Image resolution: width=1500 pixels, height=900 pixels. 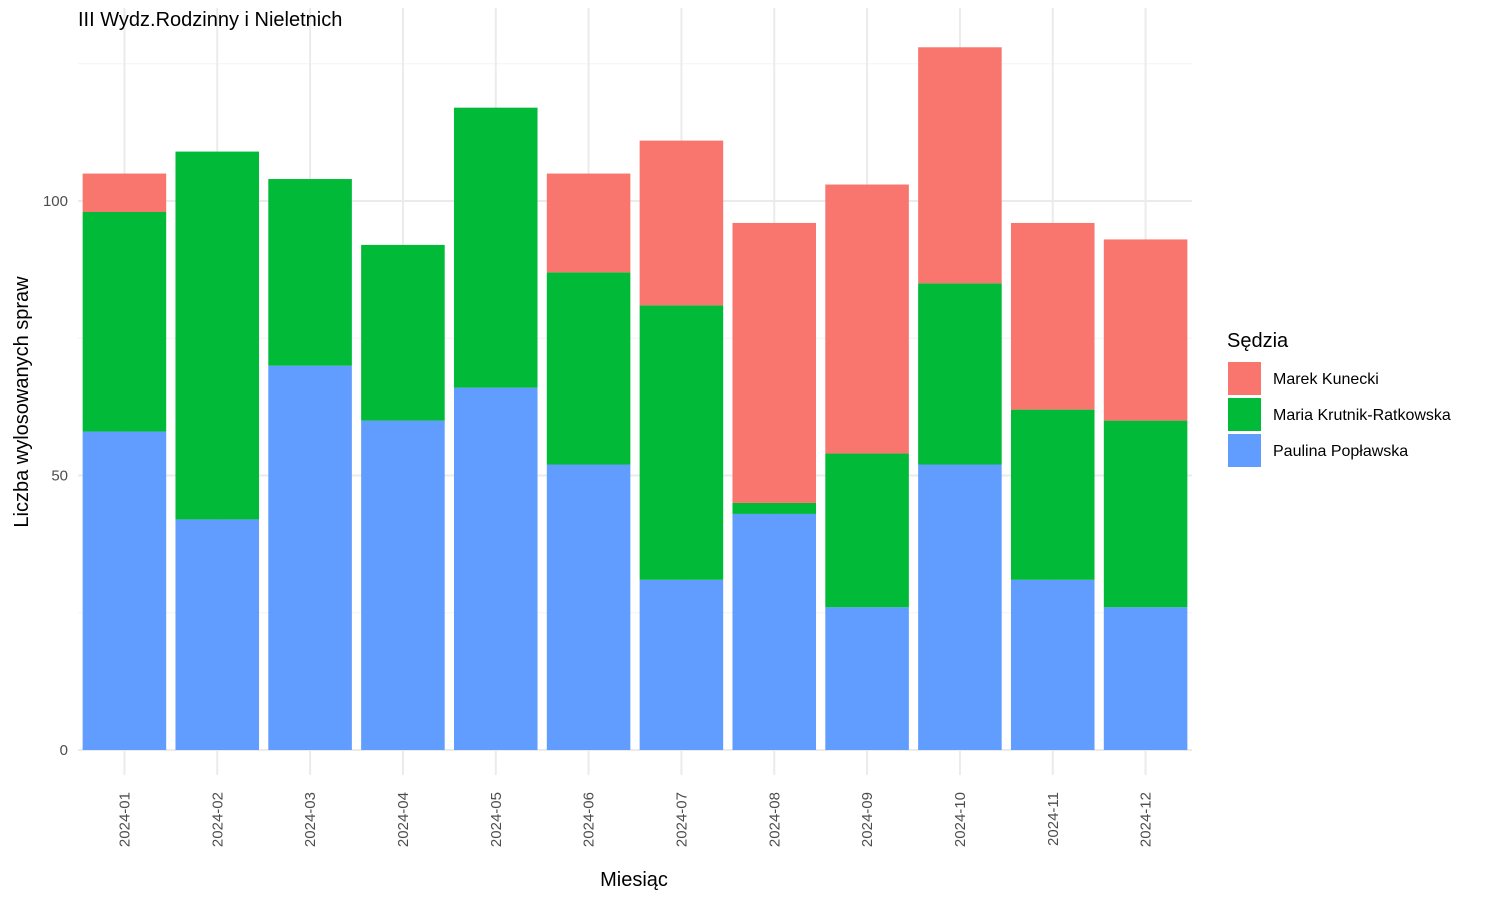 What do you see at coordinates (496, 819) in the screenshot?
I see `x-tick-label: 2024-05` at bounding box center [496, 819].